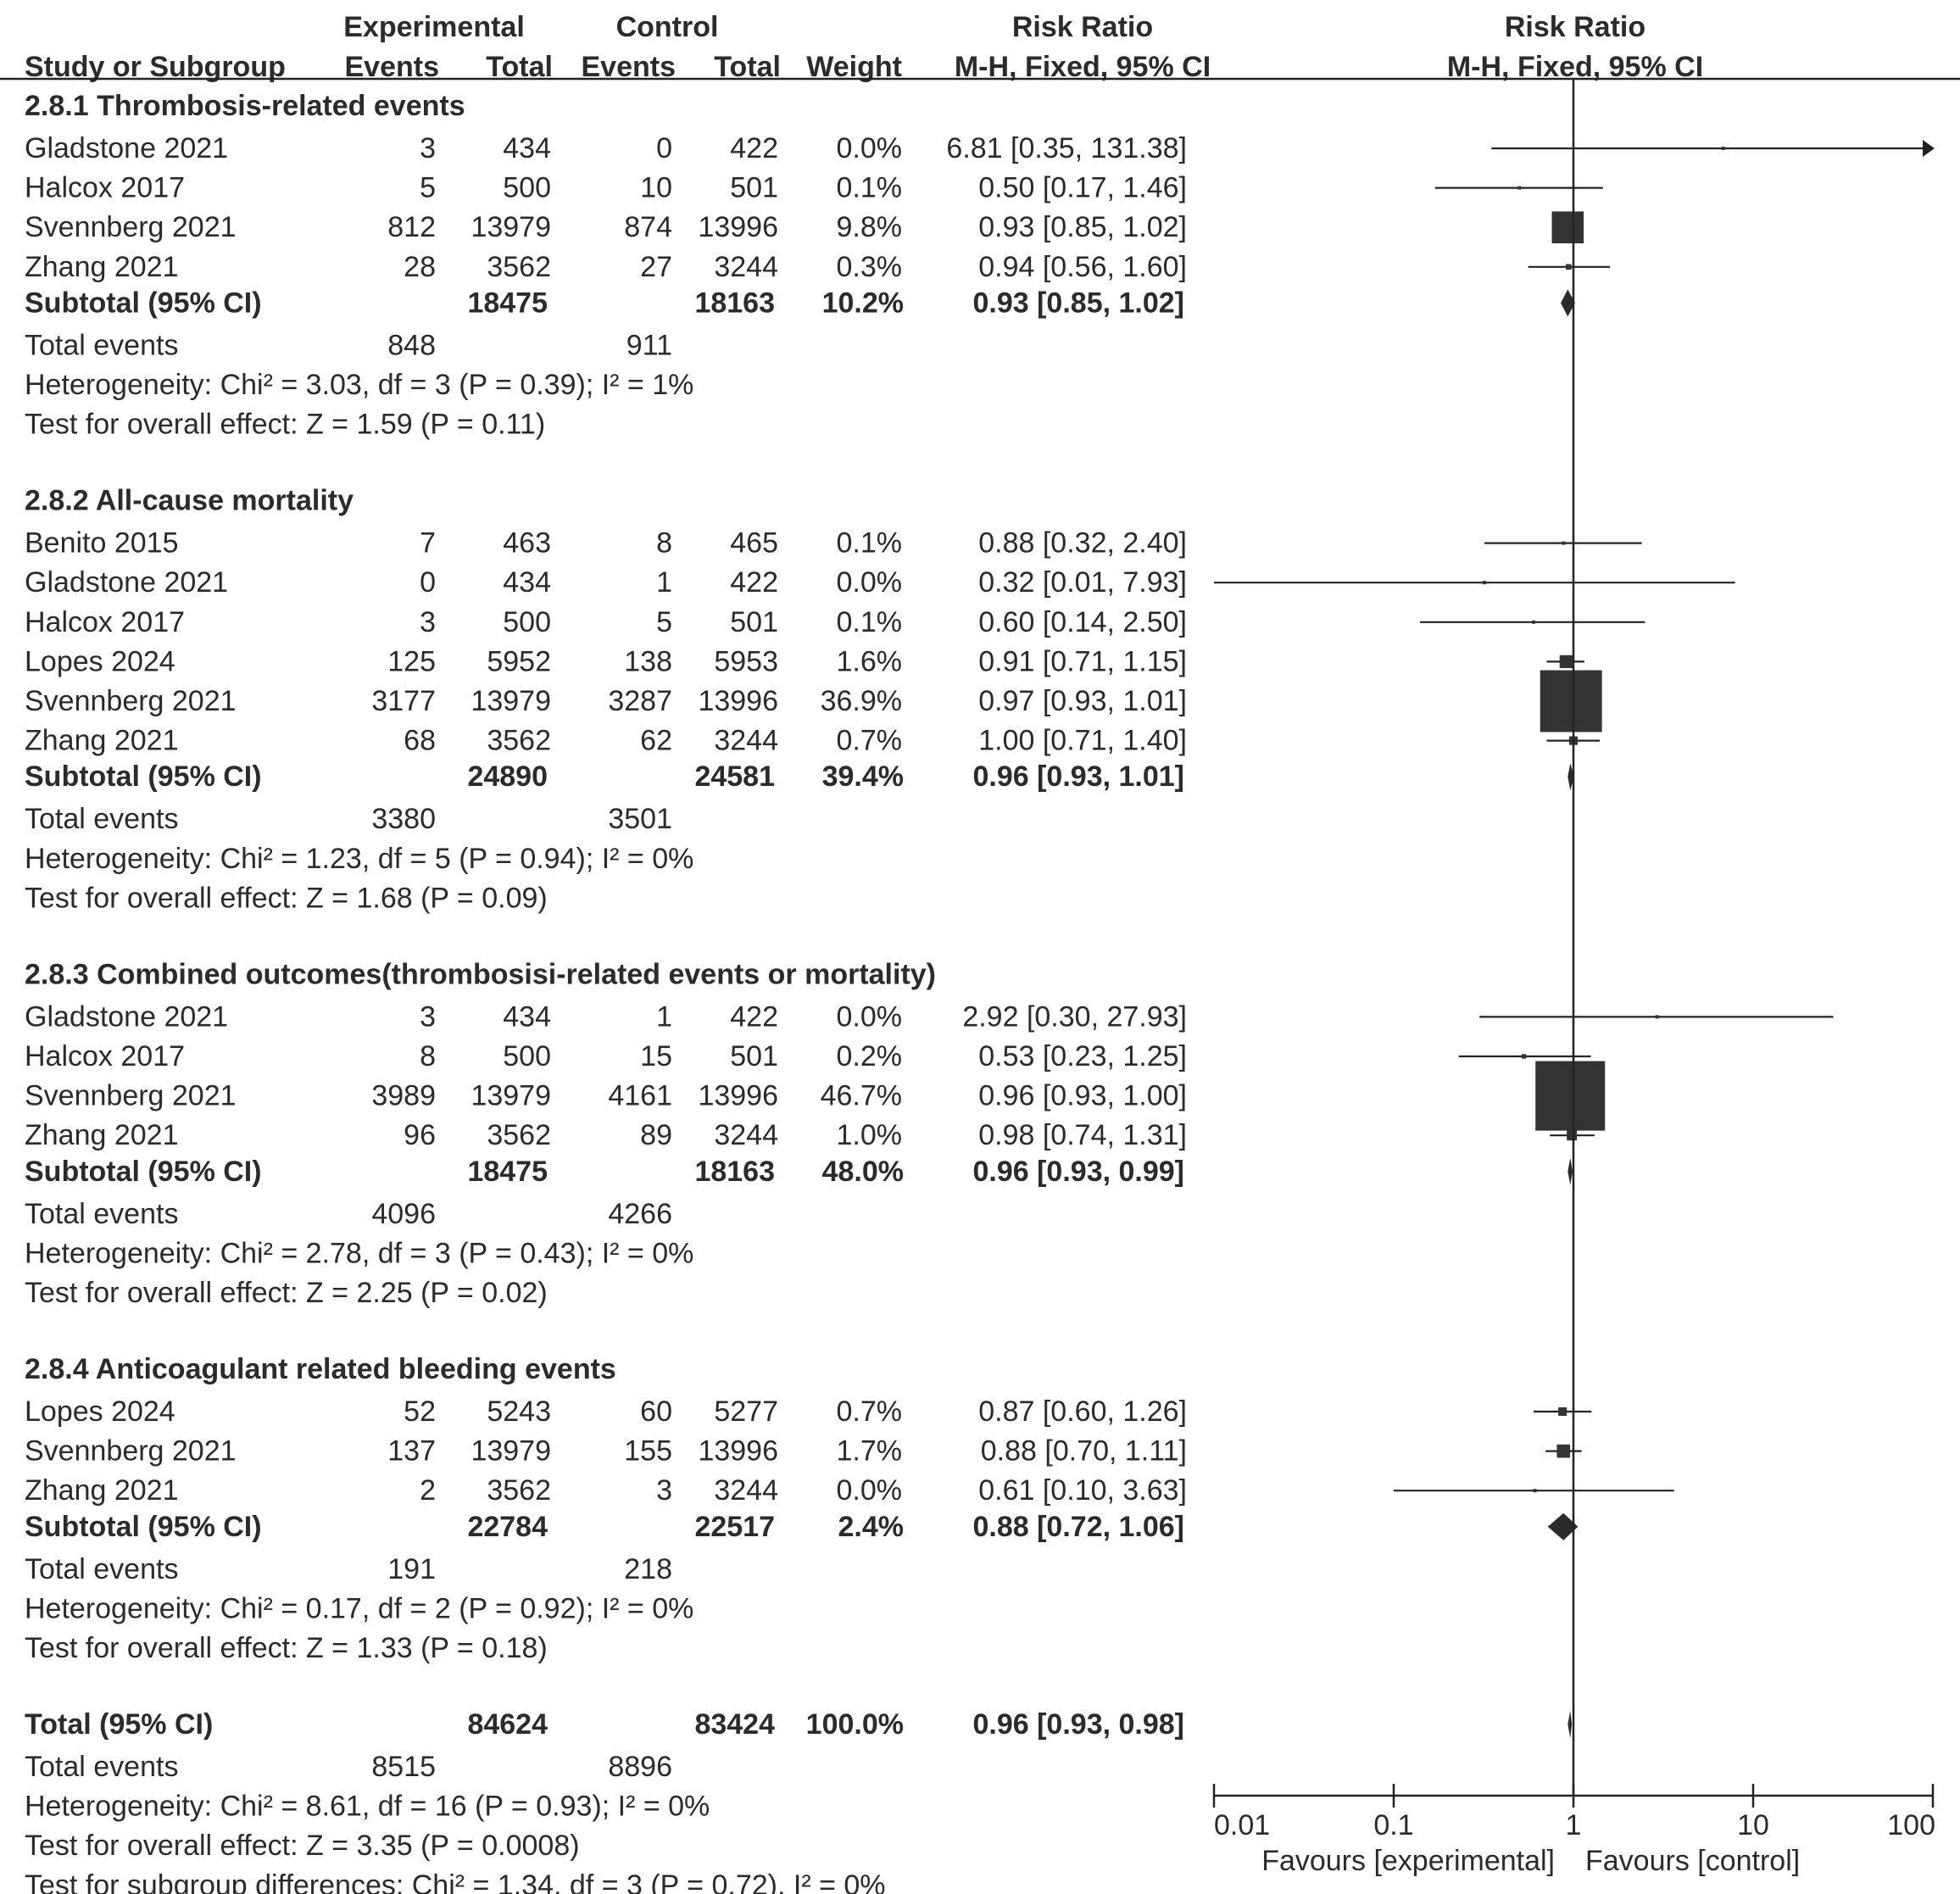 This screenshot has width=1960, height=1894. Describe the element at coordinates (870, 1135) in the screenshot. I see `study-weight: 1.0%` at that location.